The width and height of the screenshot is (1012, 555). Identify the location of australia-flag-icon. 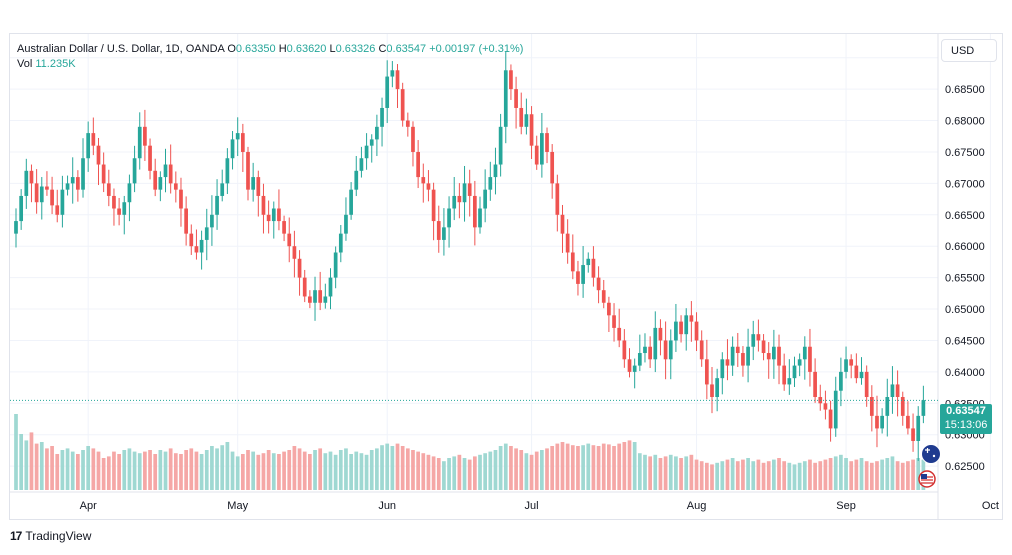
(931, 454).